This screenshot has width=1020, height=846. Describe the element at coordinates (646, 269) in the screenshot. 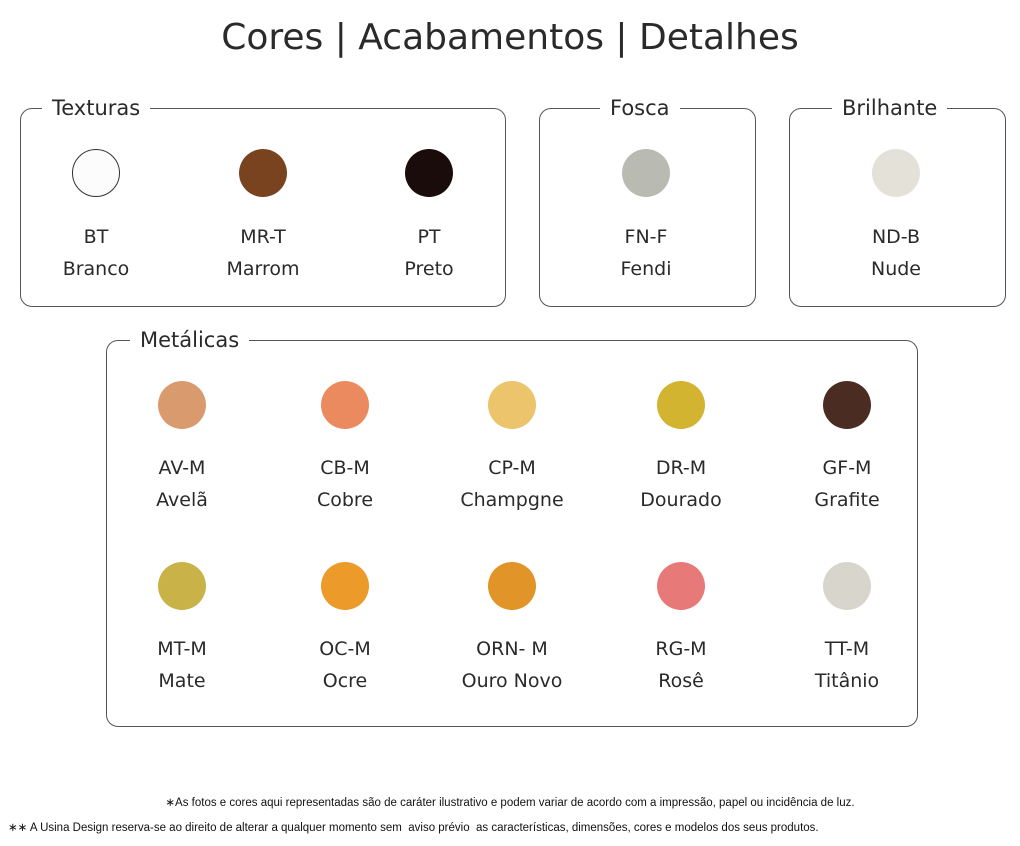

I see `swatch-name: Fendi` at that location.